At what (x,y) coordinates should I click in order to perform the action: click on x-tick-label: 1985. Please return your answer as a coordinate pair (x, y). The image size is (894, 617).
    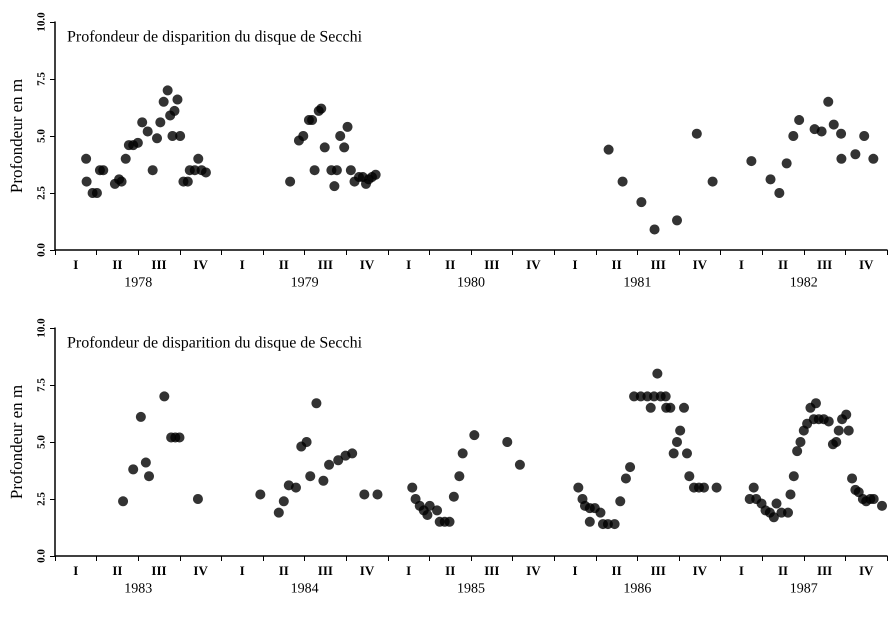
    Looking at the image, I should click on (471, 589).